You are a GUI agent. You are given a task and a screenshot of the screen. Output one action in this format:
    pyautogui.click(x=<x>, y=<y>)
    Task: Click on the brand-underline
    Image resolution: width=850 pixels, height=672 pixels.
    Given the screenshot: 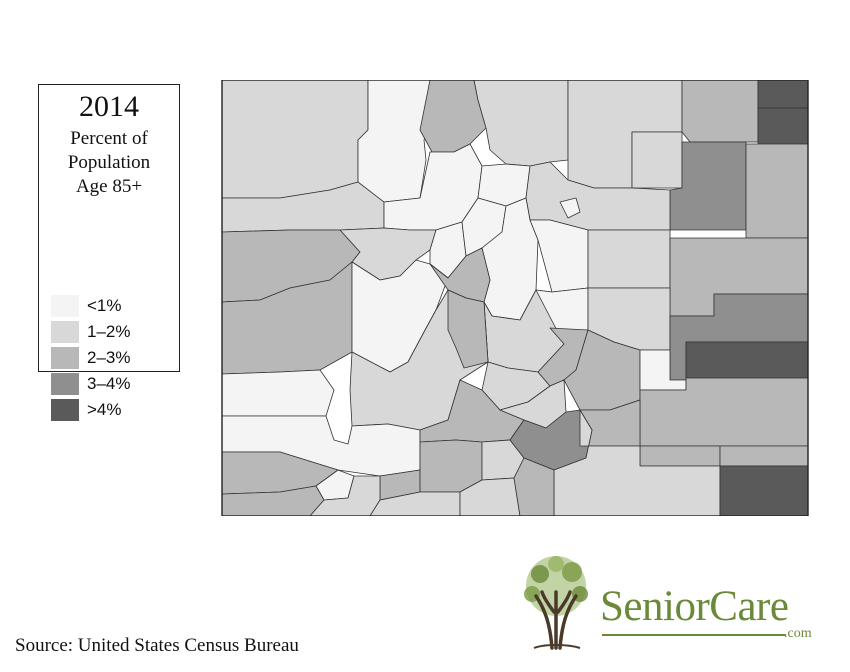 What is the action you would take?
    pyautogui.click(x=694, y=635)
    